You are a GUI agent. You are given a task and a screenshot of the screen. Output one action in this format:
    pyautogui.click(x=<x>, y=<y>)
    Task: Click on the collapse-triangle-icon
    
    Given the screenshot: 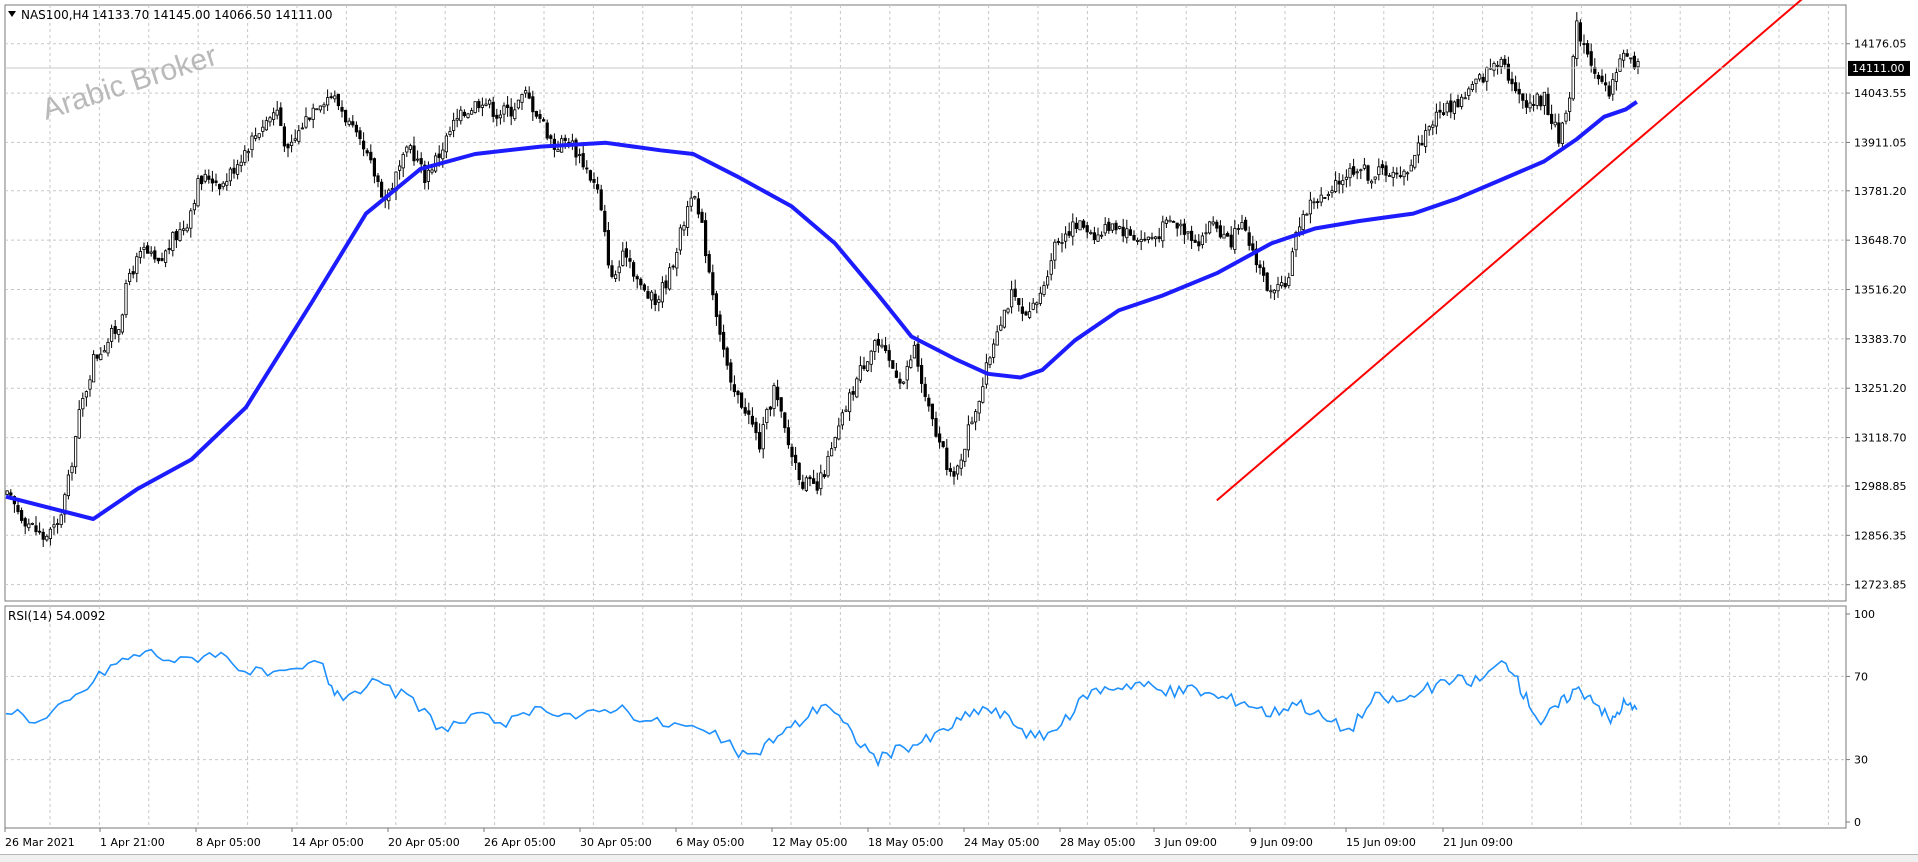 What is the action you would take?
    pyautogui.click(x=12, y=14)
    